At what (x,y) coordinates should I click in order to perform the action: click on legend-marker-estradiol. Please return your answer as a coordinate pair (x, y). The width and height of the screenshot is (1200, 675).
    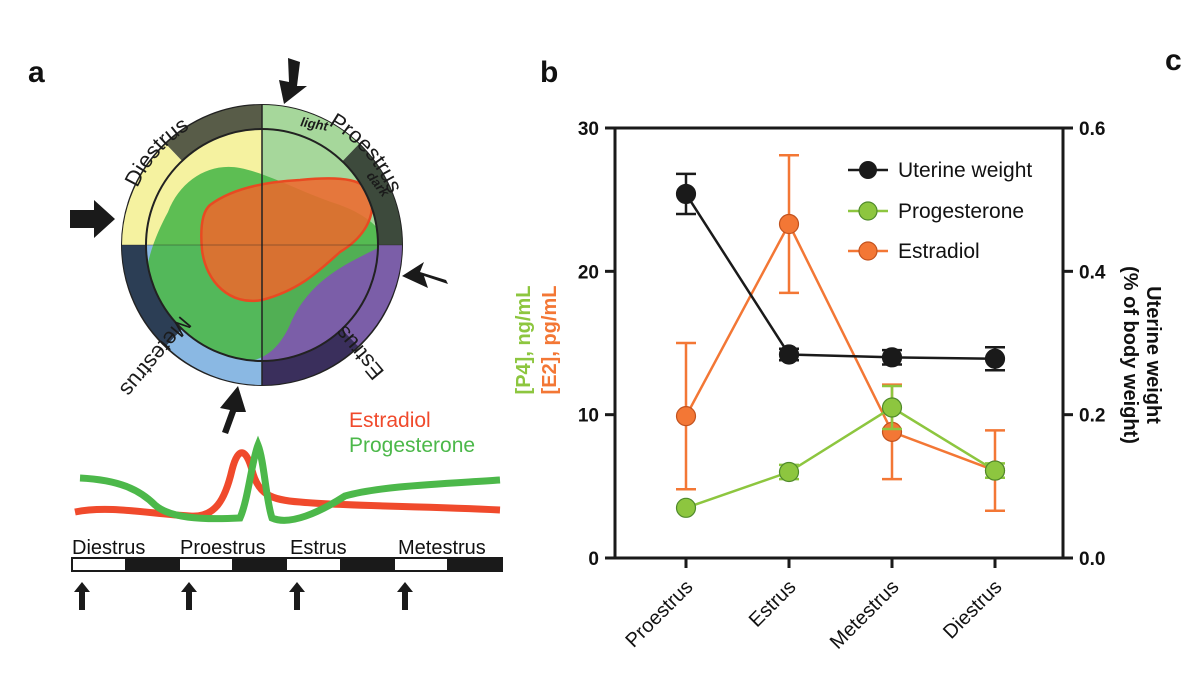
    Looking at the image, I should click on (868, 251).